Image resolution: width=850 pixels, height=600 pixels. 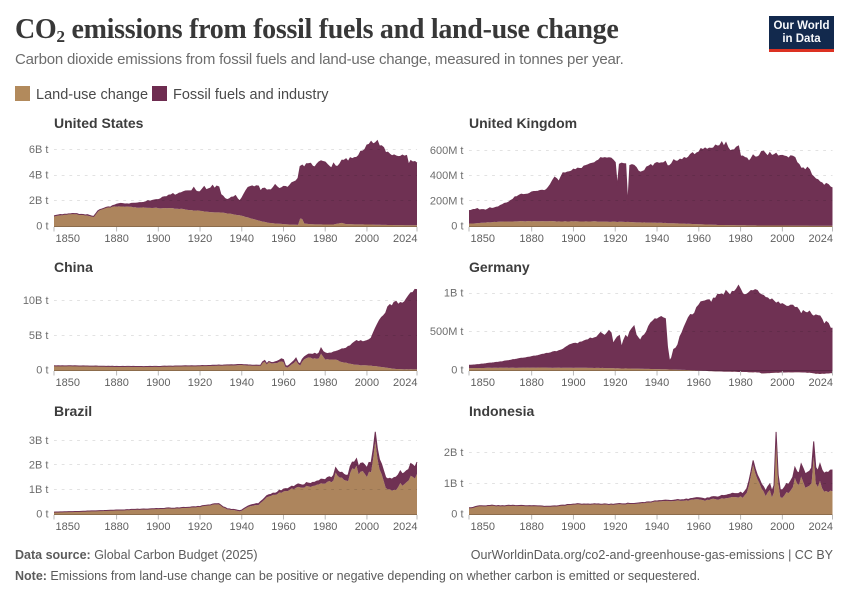 I want to click on svg-text: 400M t, so click(x=447, y=176).